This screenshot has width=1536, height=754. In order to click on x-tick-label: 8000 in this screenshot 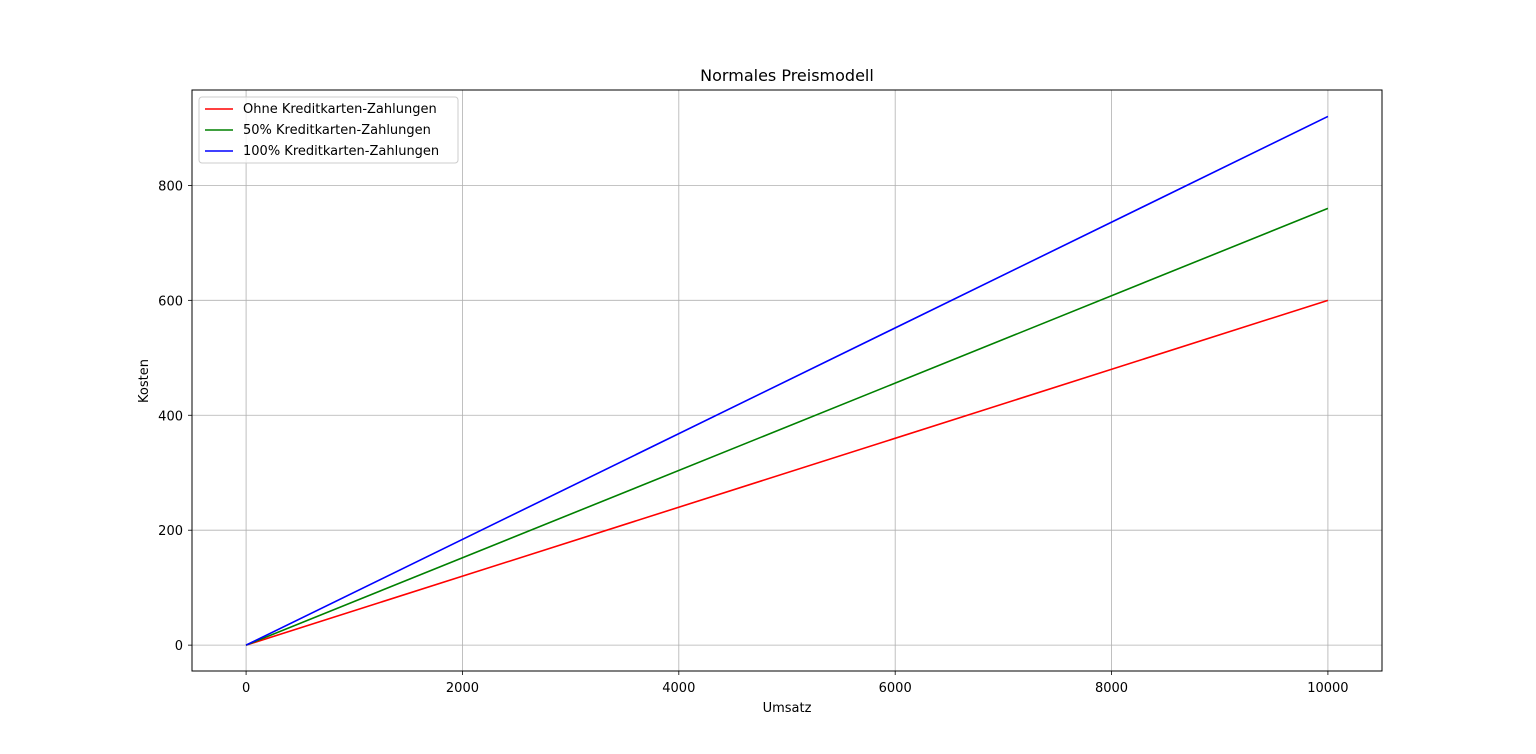, I will do `click(1111, 688)`.